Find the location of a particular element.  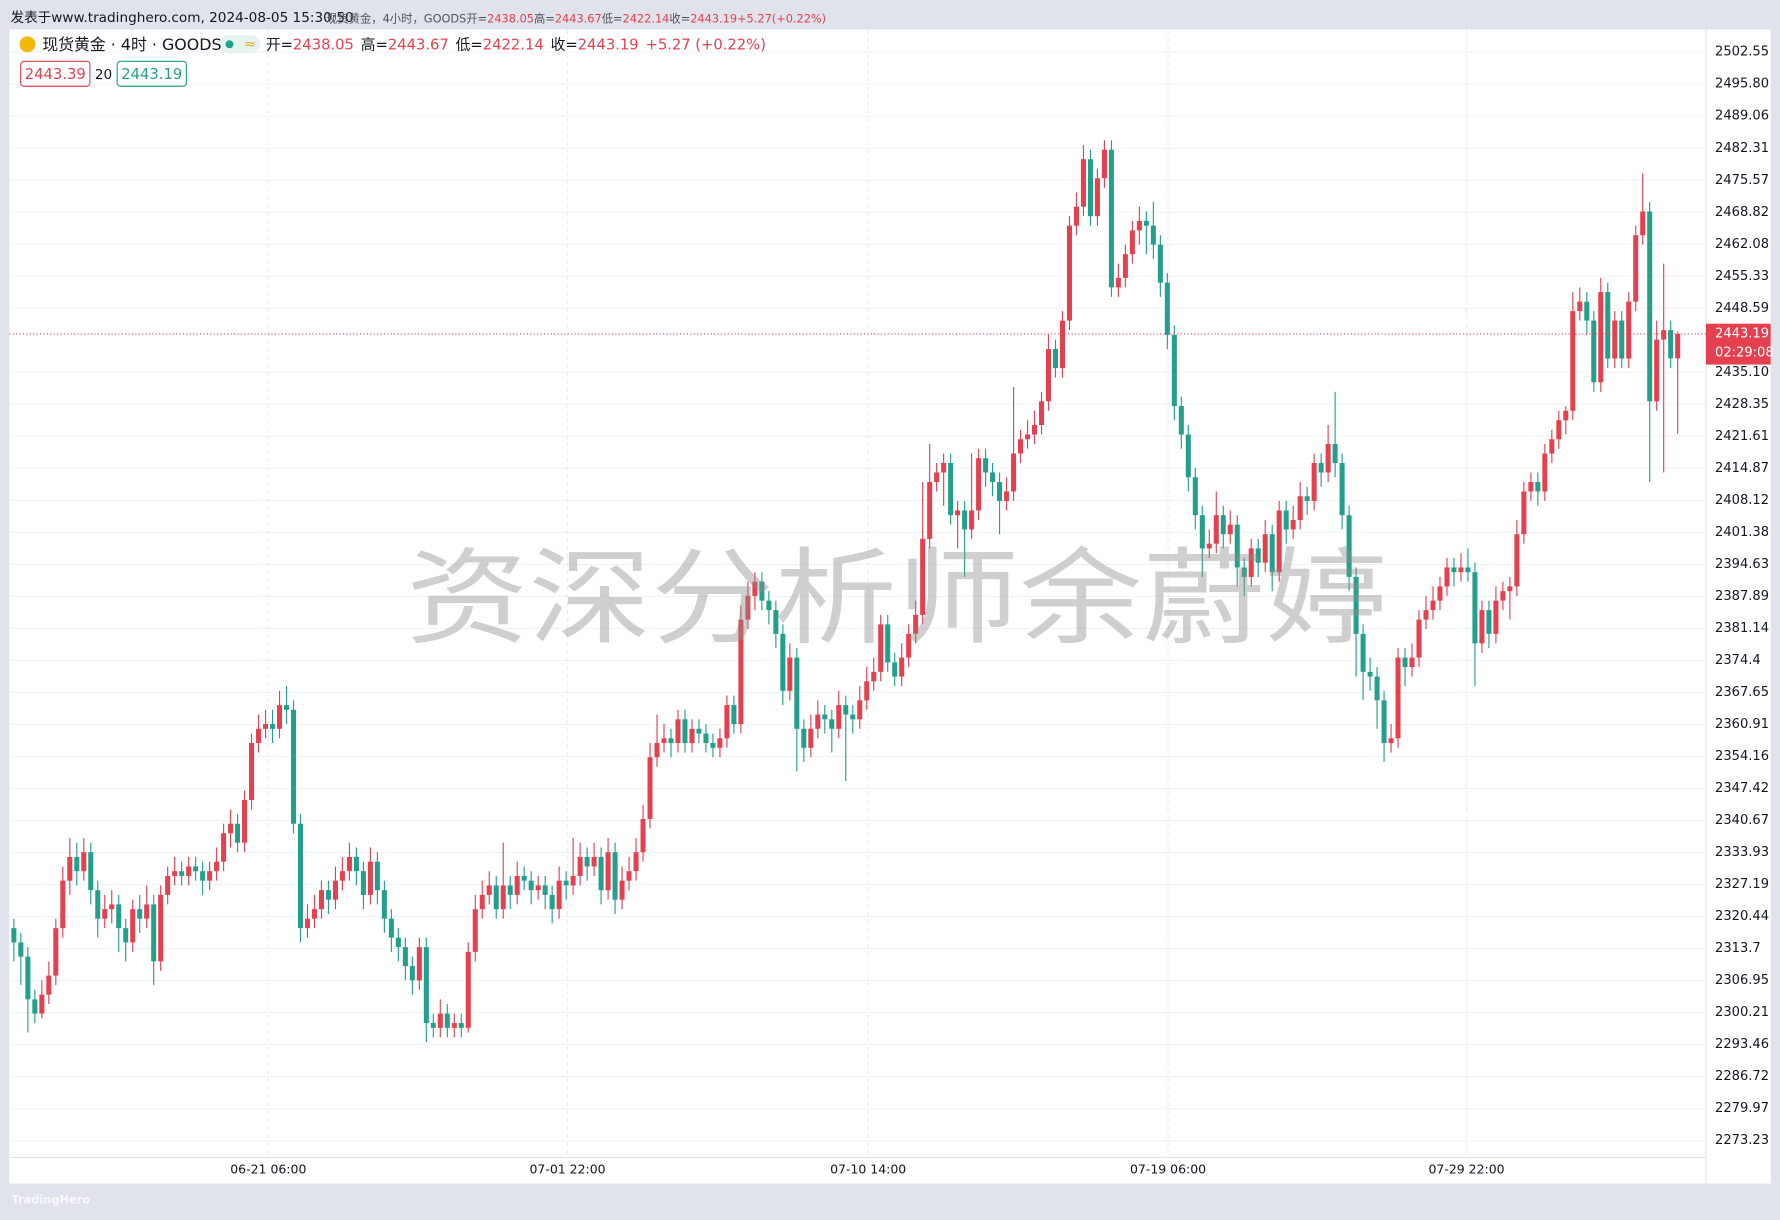

y-tick-label: 2475.57 is located at coordinates (1742, 180).